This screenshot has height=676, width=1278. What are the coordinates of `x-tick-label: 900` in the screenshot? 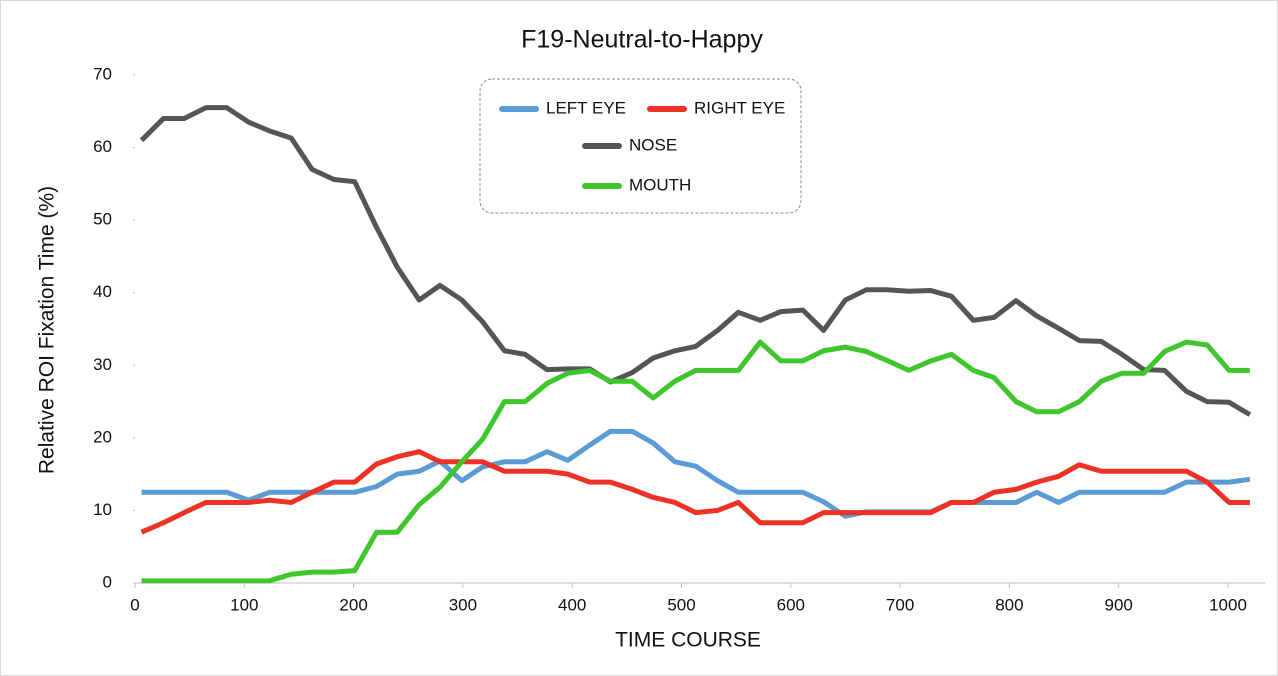 It's located at (1119, 604).